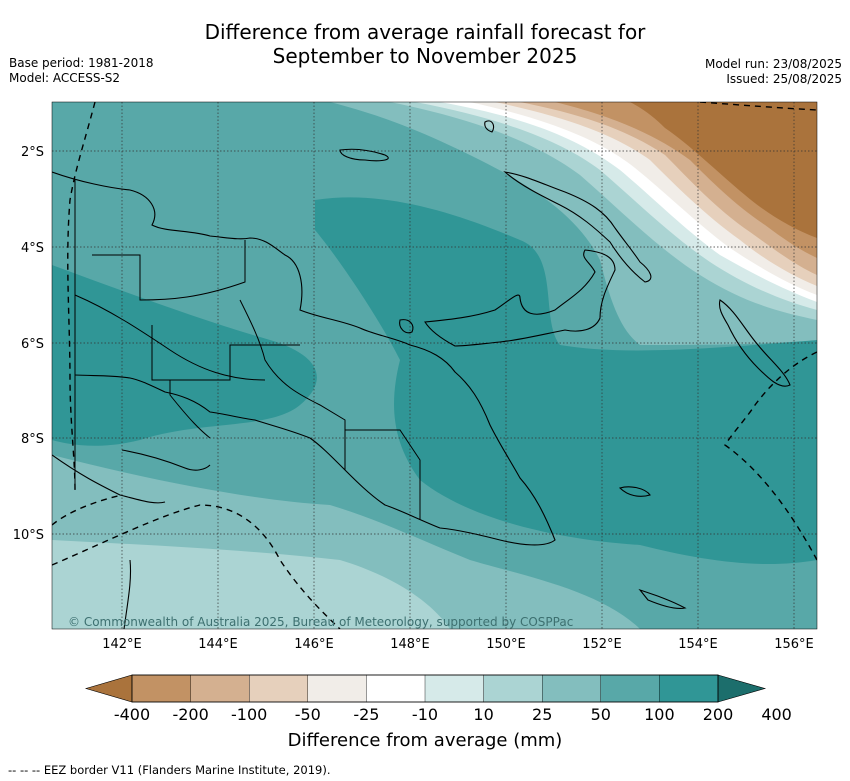  I want to click on band-200-west, so click(184, 355).